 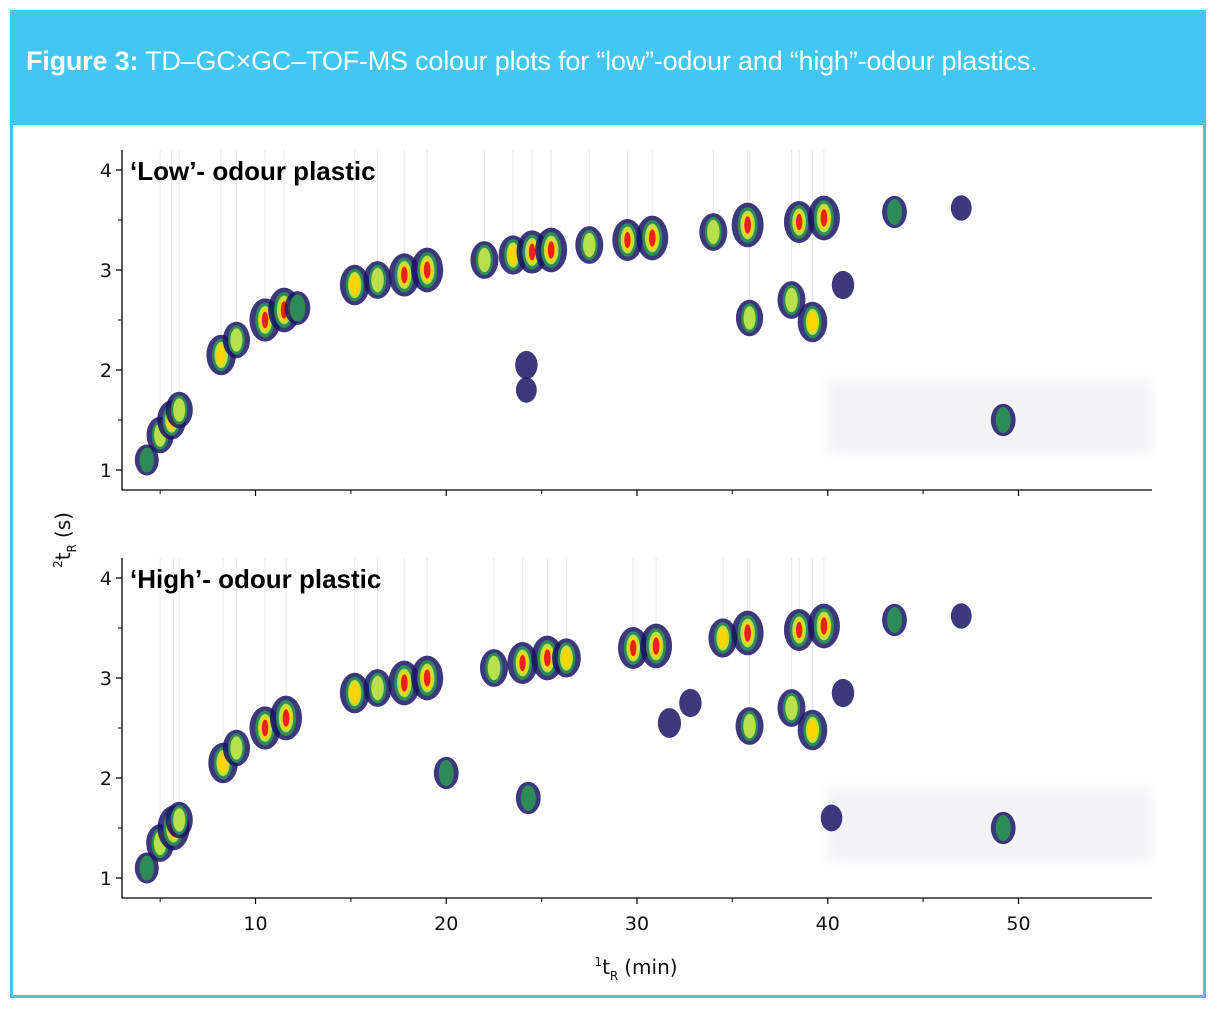 I want to click on figure-label: Figure 3:, so click(x=82, y=61).